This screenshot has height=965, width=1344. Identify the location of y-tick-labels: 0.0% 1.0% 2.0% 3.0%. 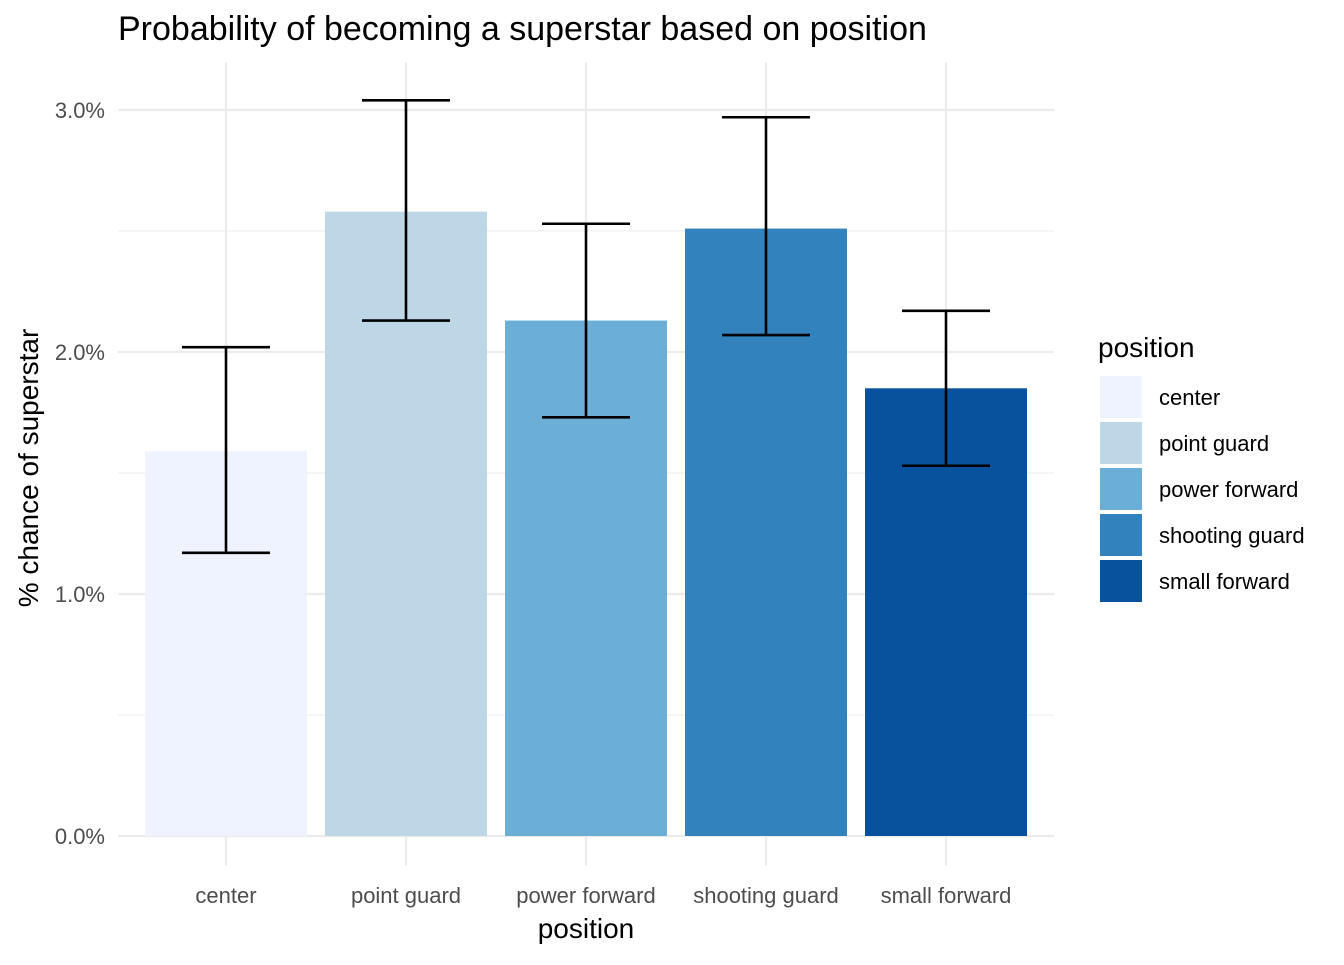
(80, 473).